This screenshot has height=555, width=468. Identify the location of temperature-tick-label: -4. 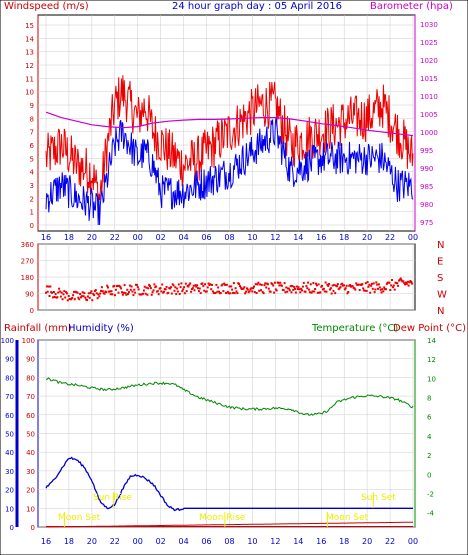
(431, 514).